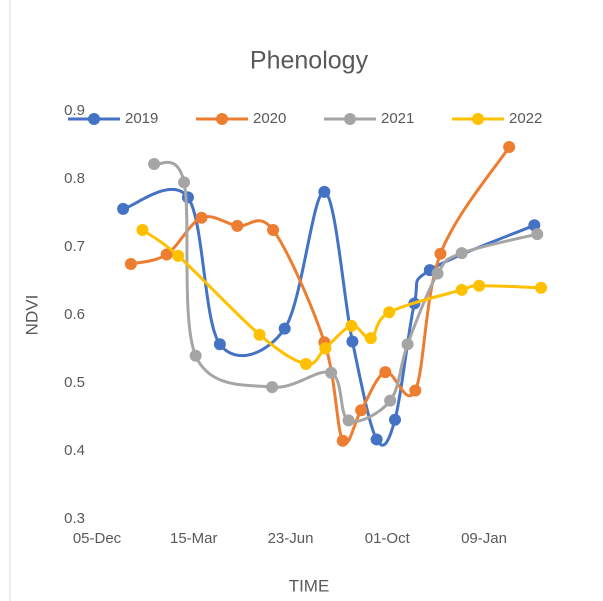 The height and width of the screenshot is (601, 603). Describe the element at coordinates (194, 538) in the screenshot. I see `x-tick-label: 15-Mar` at that location.